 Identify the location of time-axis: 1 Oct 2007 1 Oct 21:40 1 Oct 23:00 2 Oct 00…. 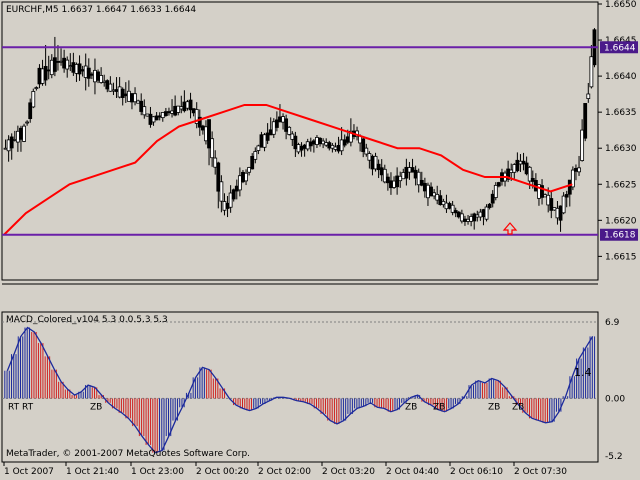
(285, 469).